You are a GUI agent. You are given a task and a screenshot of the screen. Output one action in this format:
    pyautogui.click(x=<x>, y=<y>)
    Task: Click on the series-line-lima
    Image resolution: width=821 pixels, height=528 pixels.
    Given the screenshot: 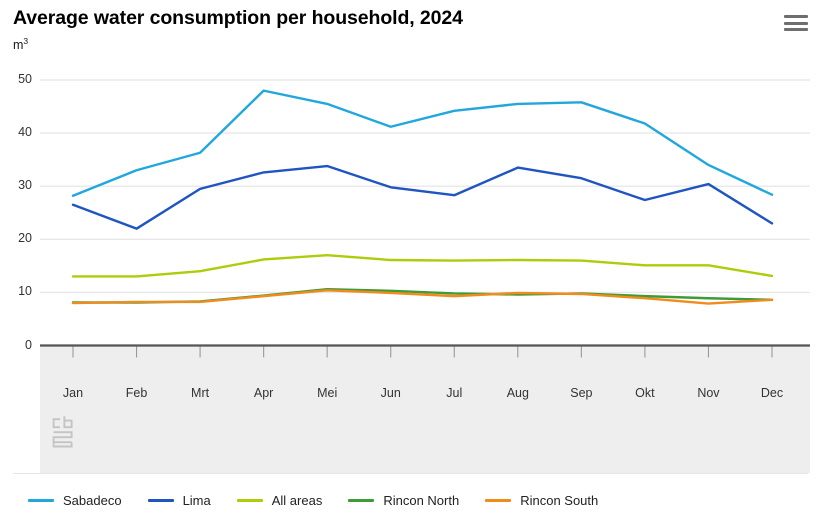 What is the action you would take?
    pyautogui.click(x=422, y=197)
    